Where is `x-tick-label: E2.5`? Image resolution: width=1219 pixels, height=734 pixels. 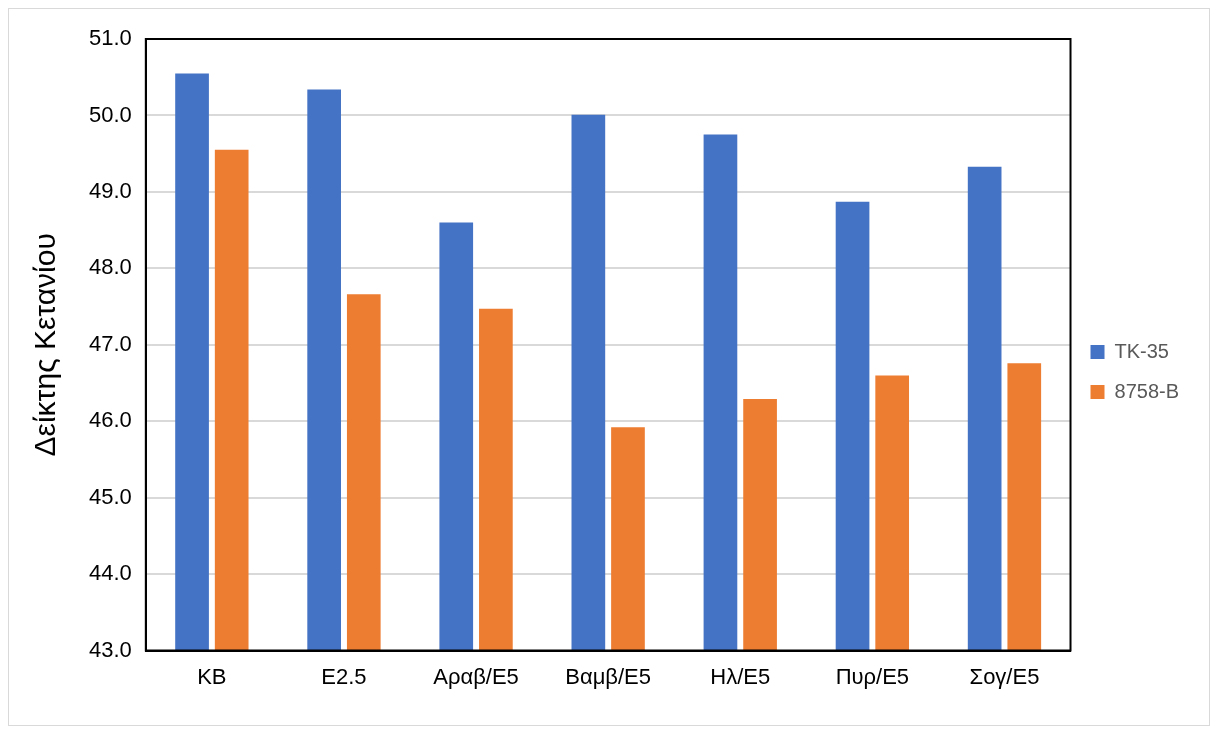 x-tick-label: E2.5 is located at coordinates (344, 676).